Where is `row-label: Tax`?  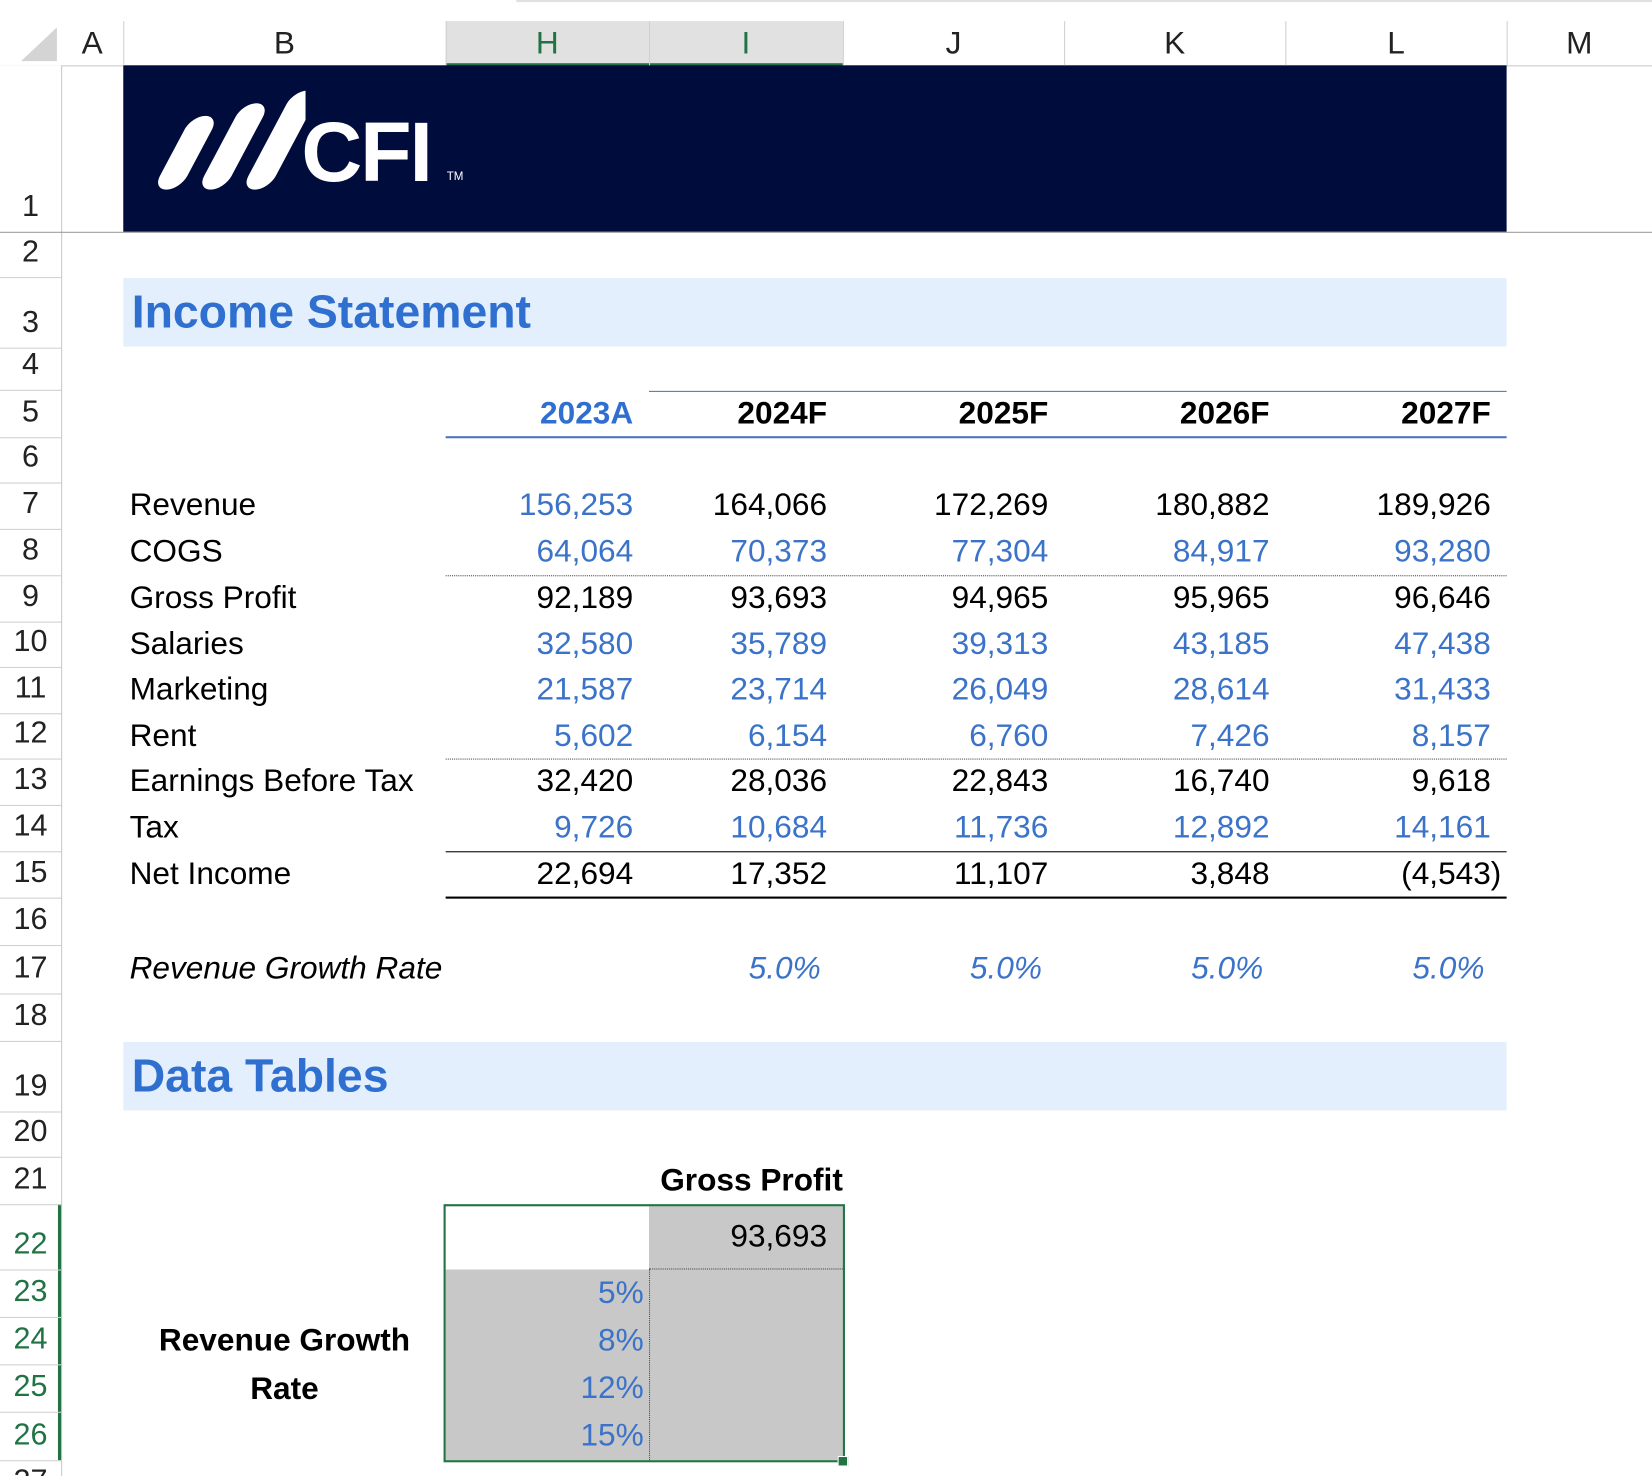 row-label: Tax is located at coordinates (154, 827).